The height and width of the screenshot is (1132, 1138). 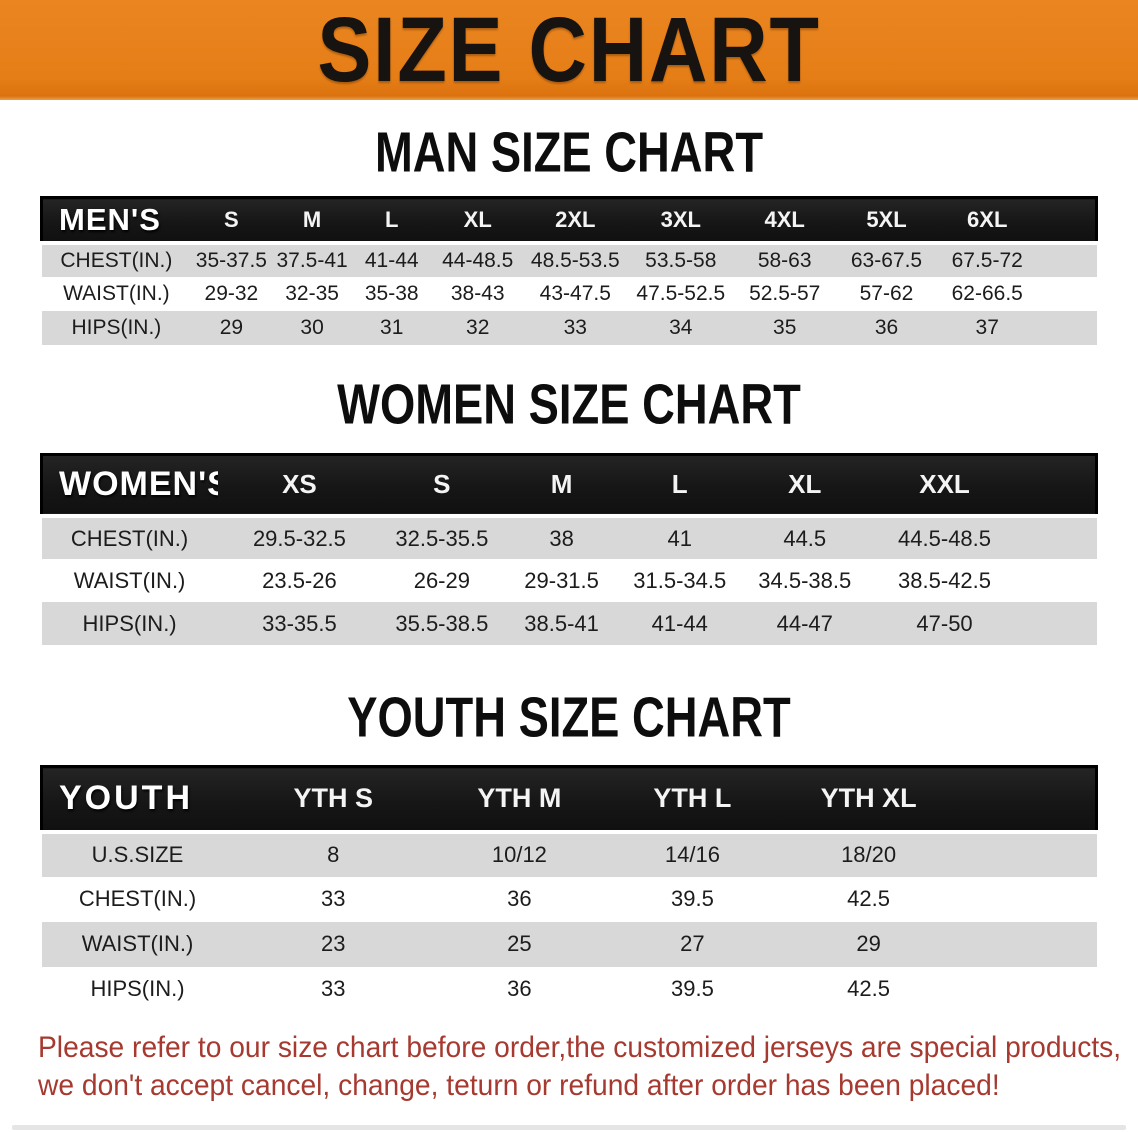 I want to click on women-section-heading: WOMEN SIZE CHART, so click(x=569, y=404).